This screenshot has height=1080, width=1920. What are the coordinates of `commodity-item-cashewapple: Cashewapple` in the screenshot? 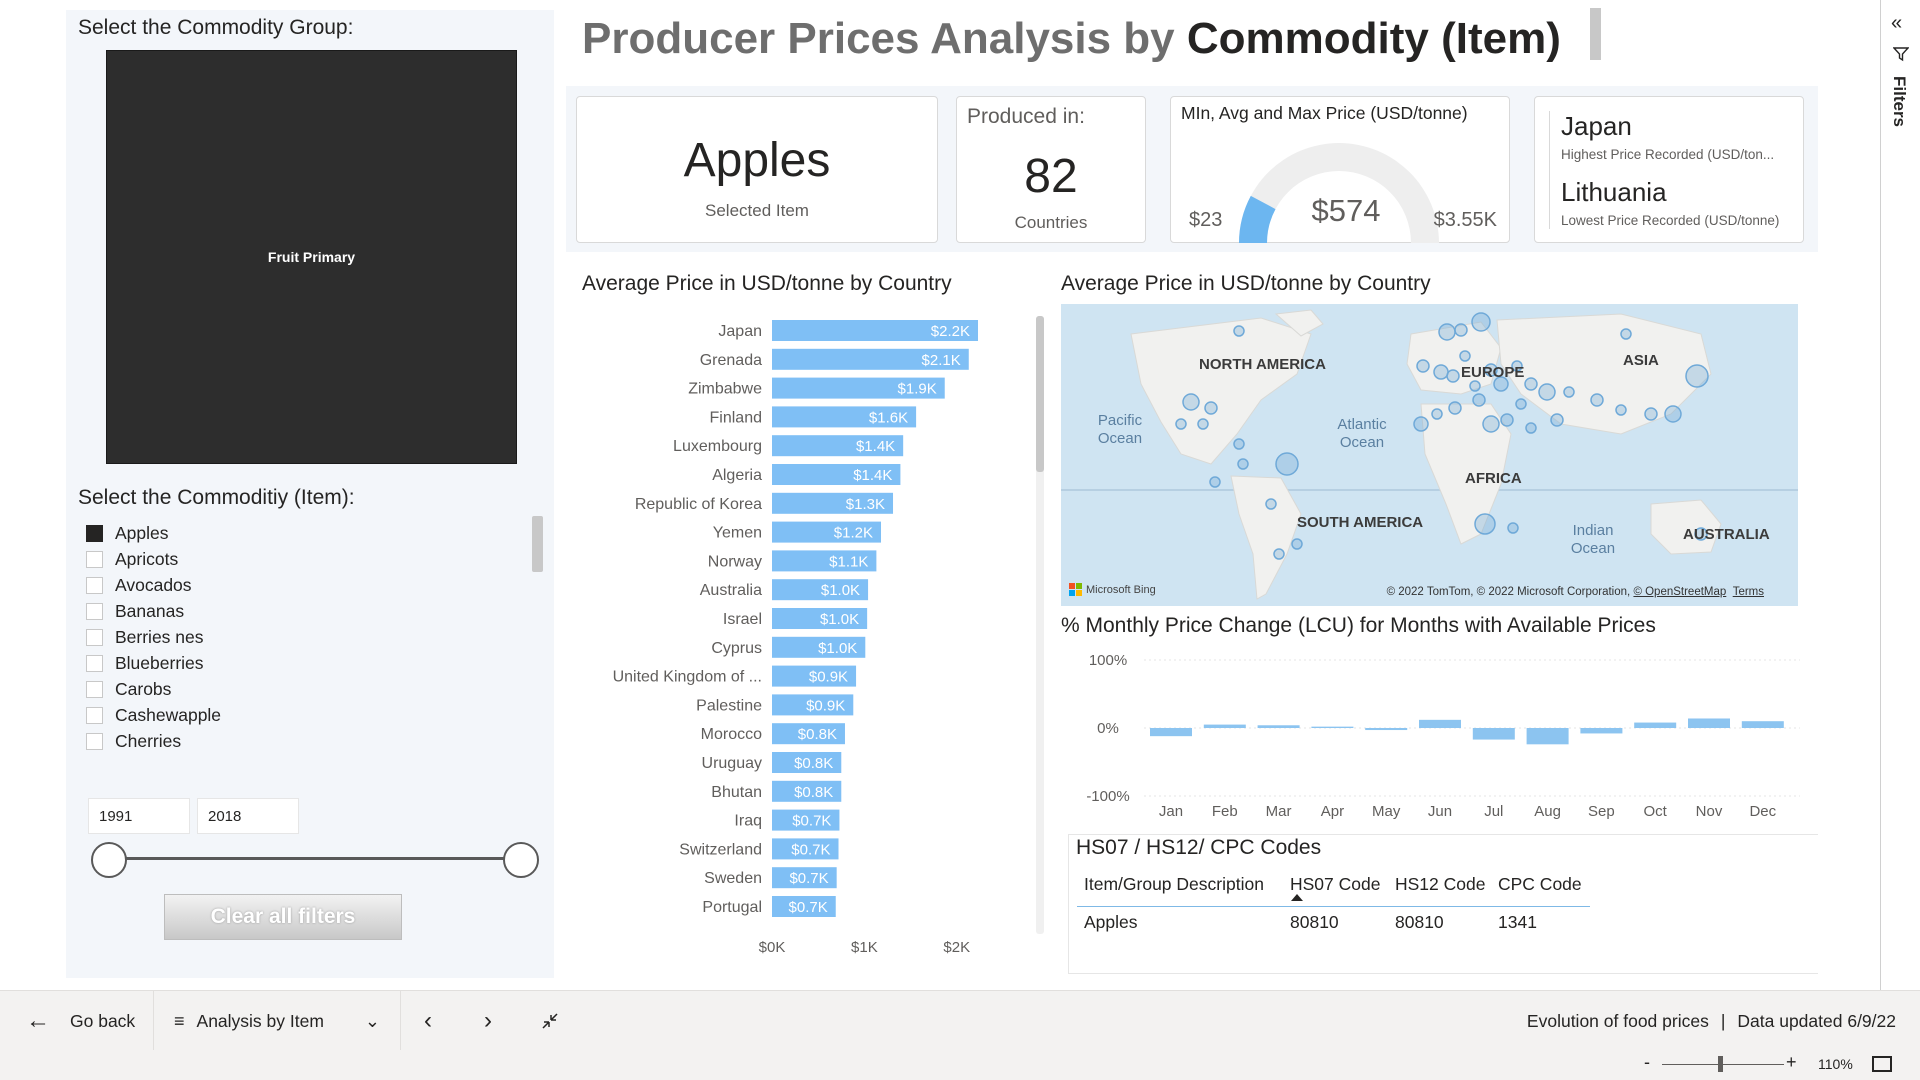 It's located at (286, 715).